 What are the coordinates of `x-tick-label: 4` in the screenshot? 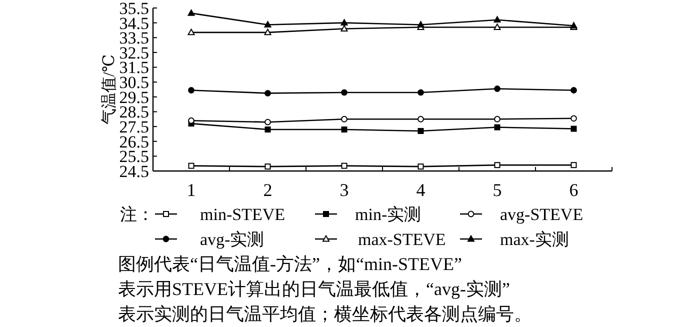 It's located at (421, 190).